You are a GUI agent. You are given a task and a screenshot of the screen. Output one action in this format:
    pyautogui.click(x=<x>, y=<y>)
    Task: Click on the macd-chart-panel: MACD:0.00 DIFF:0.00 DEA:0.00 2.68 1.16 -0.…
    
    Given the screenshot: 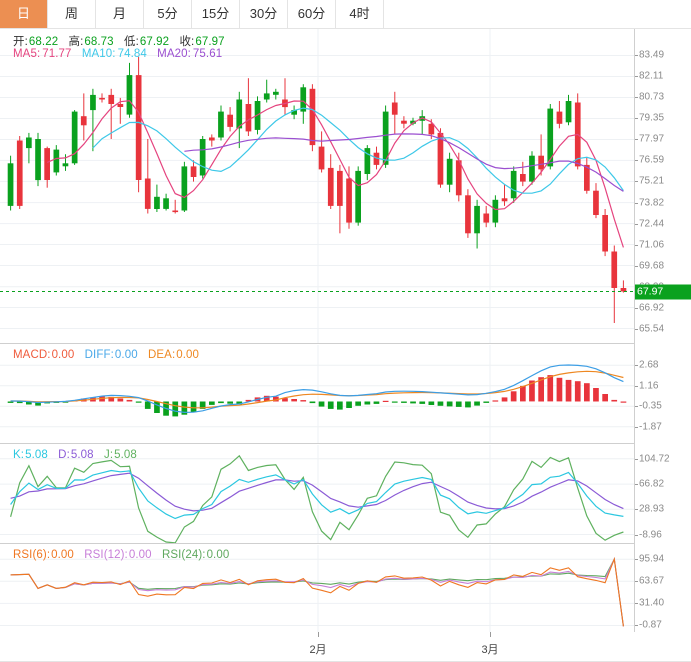 What is the action you would take?
    pyautogui.click(x=345, y=394)
    